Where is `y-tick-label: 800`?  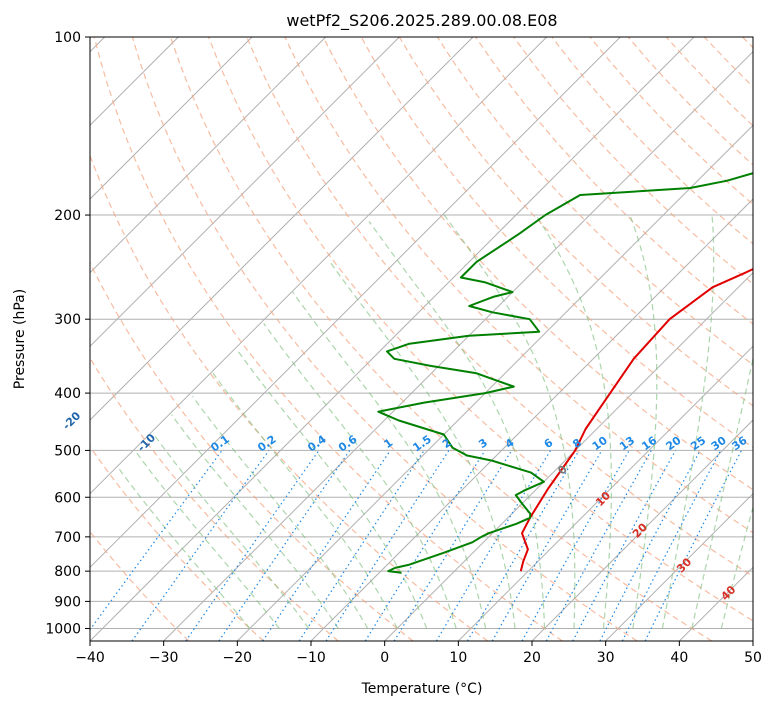 y-tick-label: 800 is located at coordinates (67, 572).